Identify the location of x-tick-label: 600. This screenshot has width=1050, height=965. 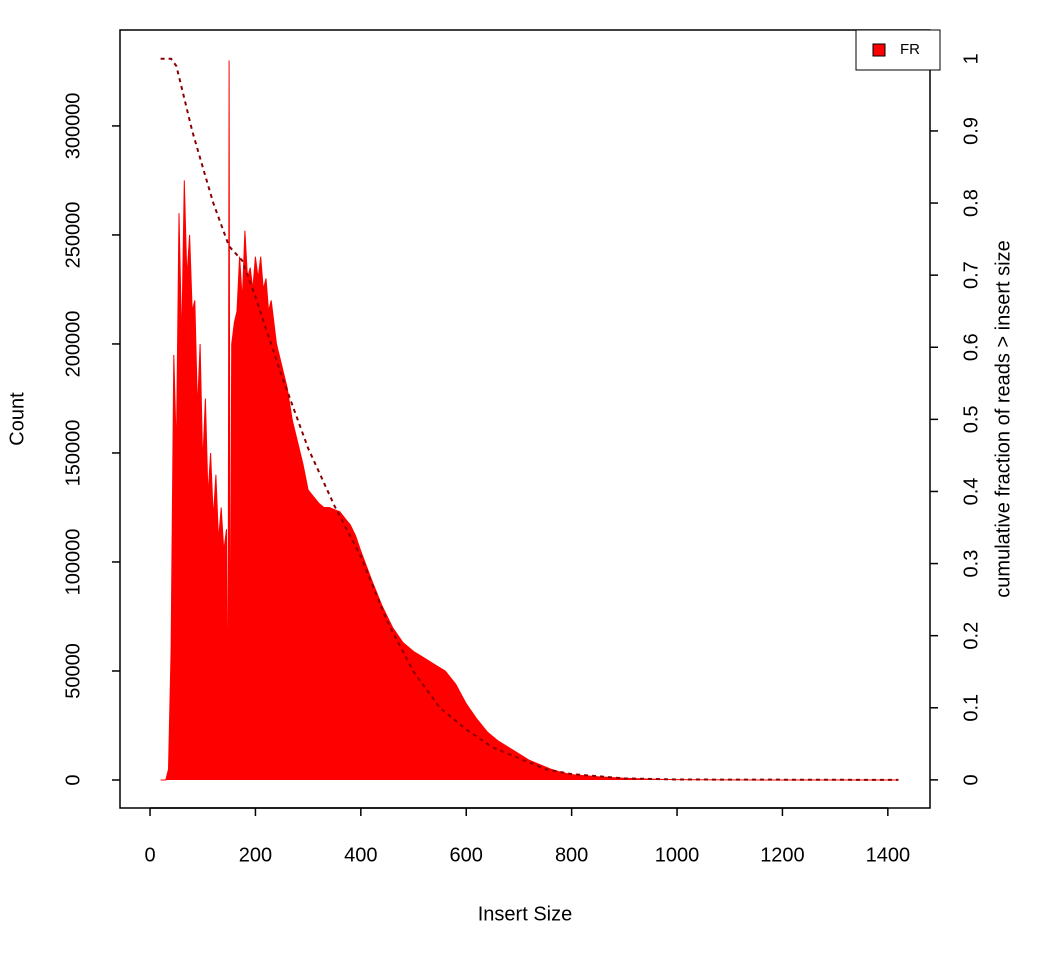
(466, 855).